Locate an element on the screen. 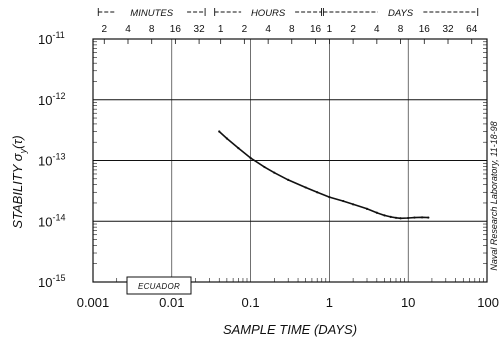 This screenshot has width=500, height=339. series-layer is located at coordinates (324, 175).